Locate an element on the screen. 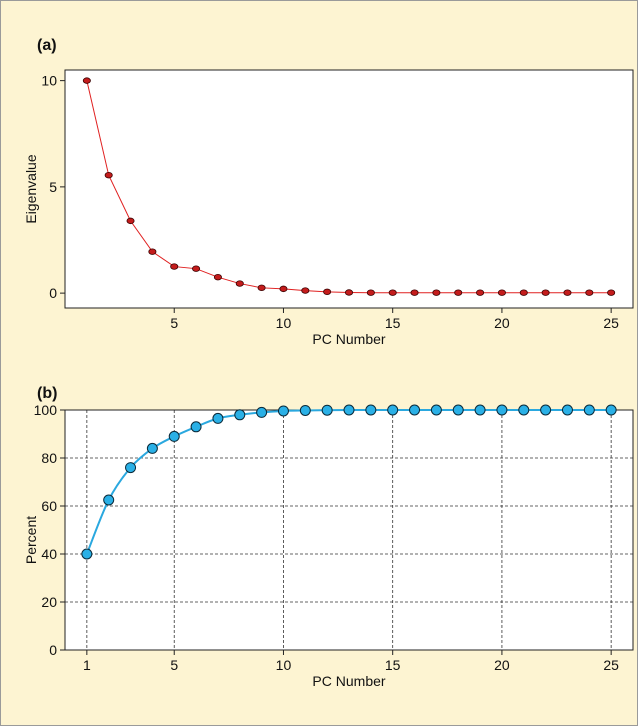 This screenshot has width=638, height=726. y-tick-label: 5 is located at coordinates (53, 187).